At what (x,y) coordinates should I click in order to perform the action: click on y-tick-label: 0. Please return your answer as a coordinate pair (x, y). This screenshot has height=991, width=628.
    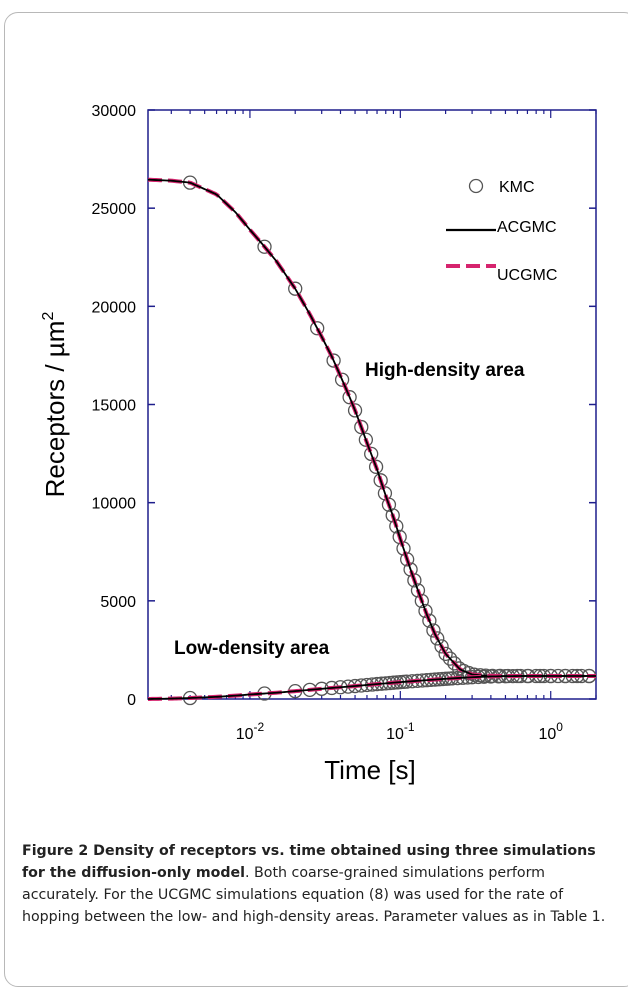
    Looking at the image, I should click on (131, 700).